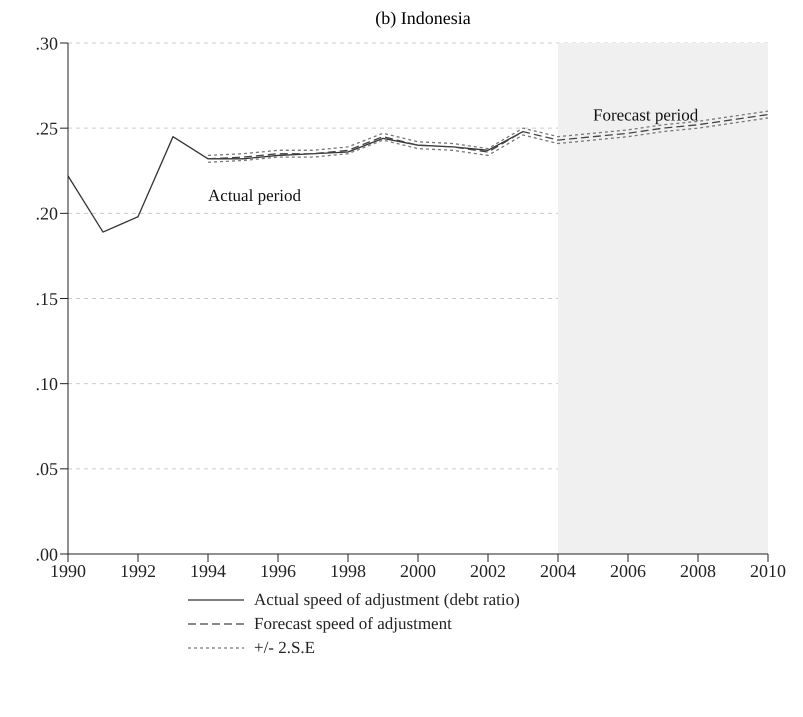  What do you see at coordinates (47, 469) in the screenshot?
I see `y-tick-label: .05` at bounding box center [47, 469].